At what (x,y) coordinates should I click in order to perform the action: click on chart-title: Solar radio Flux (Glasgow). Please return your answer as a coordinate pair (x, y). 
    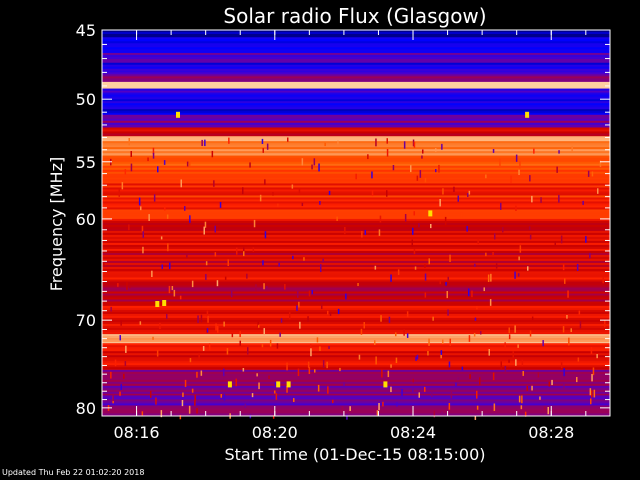
    Looking at the image, I should click on (354, 16).